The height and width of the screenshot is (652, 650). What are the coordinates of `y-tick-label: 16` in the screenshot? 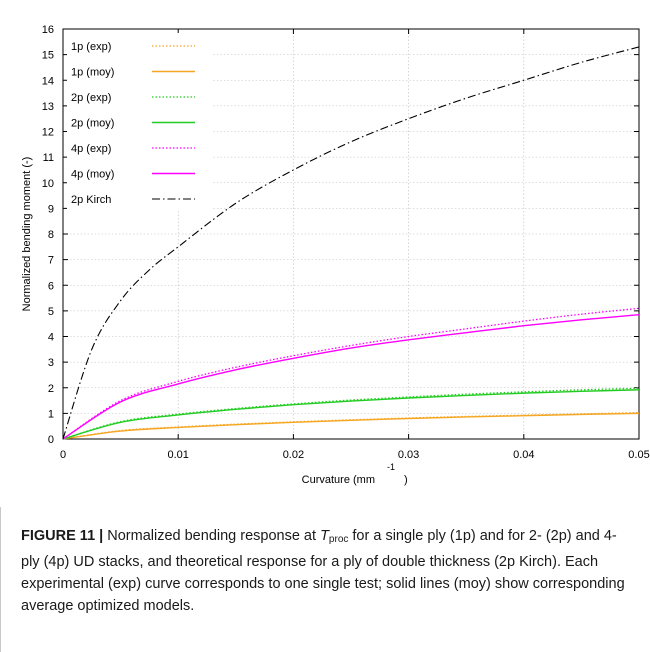 It's located at (48, 30).